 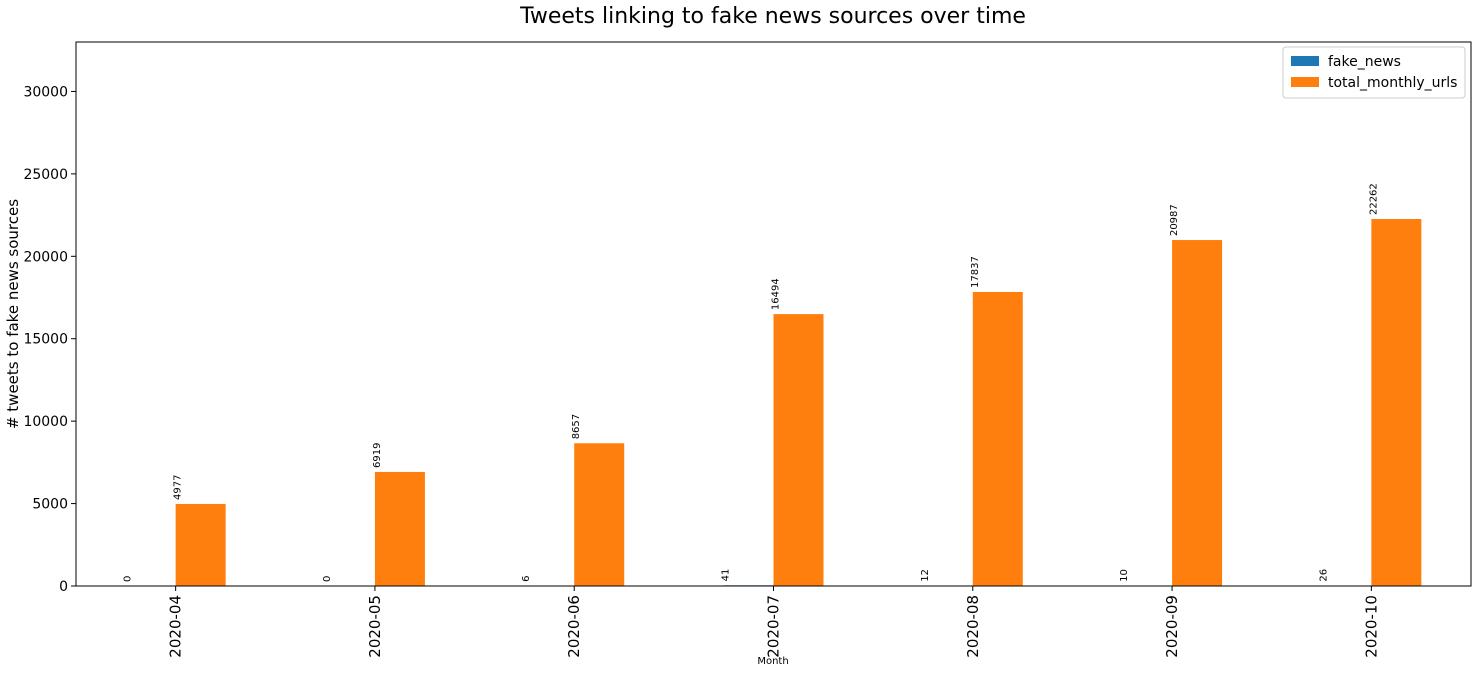 I want to click on x-tick-label-2020-07: 2020-07, so click(x=774, y=626).